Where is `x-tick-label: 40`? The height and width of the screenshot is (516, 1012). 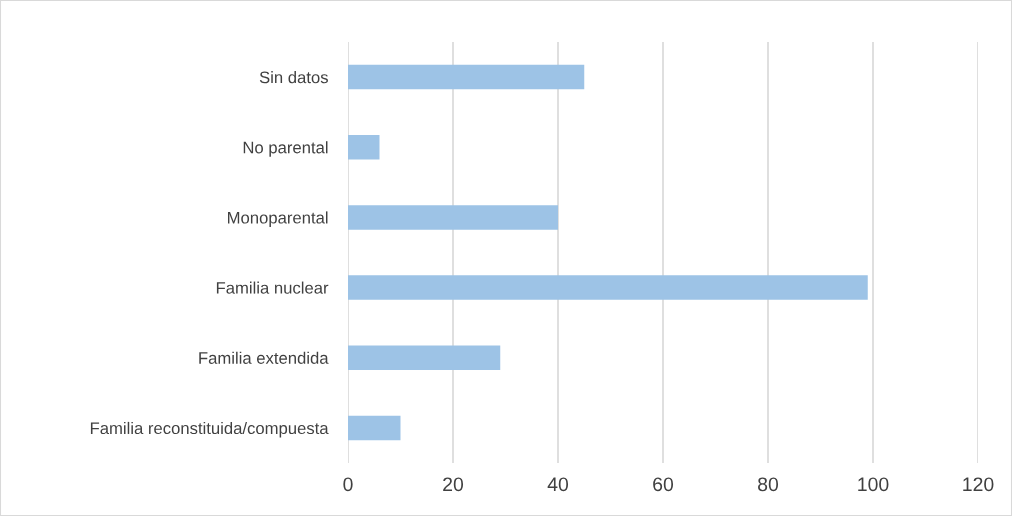 x-tick-label: 40 is located at coordinates (558, 484).